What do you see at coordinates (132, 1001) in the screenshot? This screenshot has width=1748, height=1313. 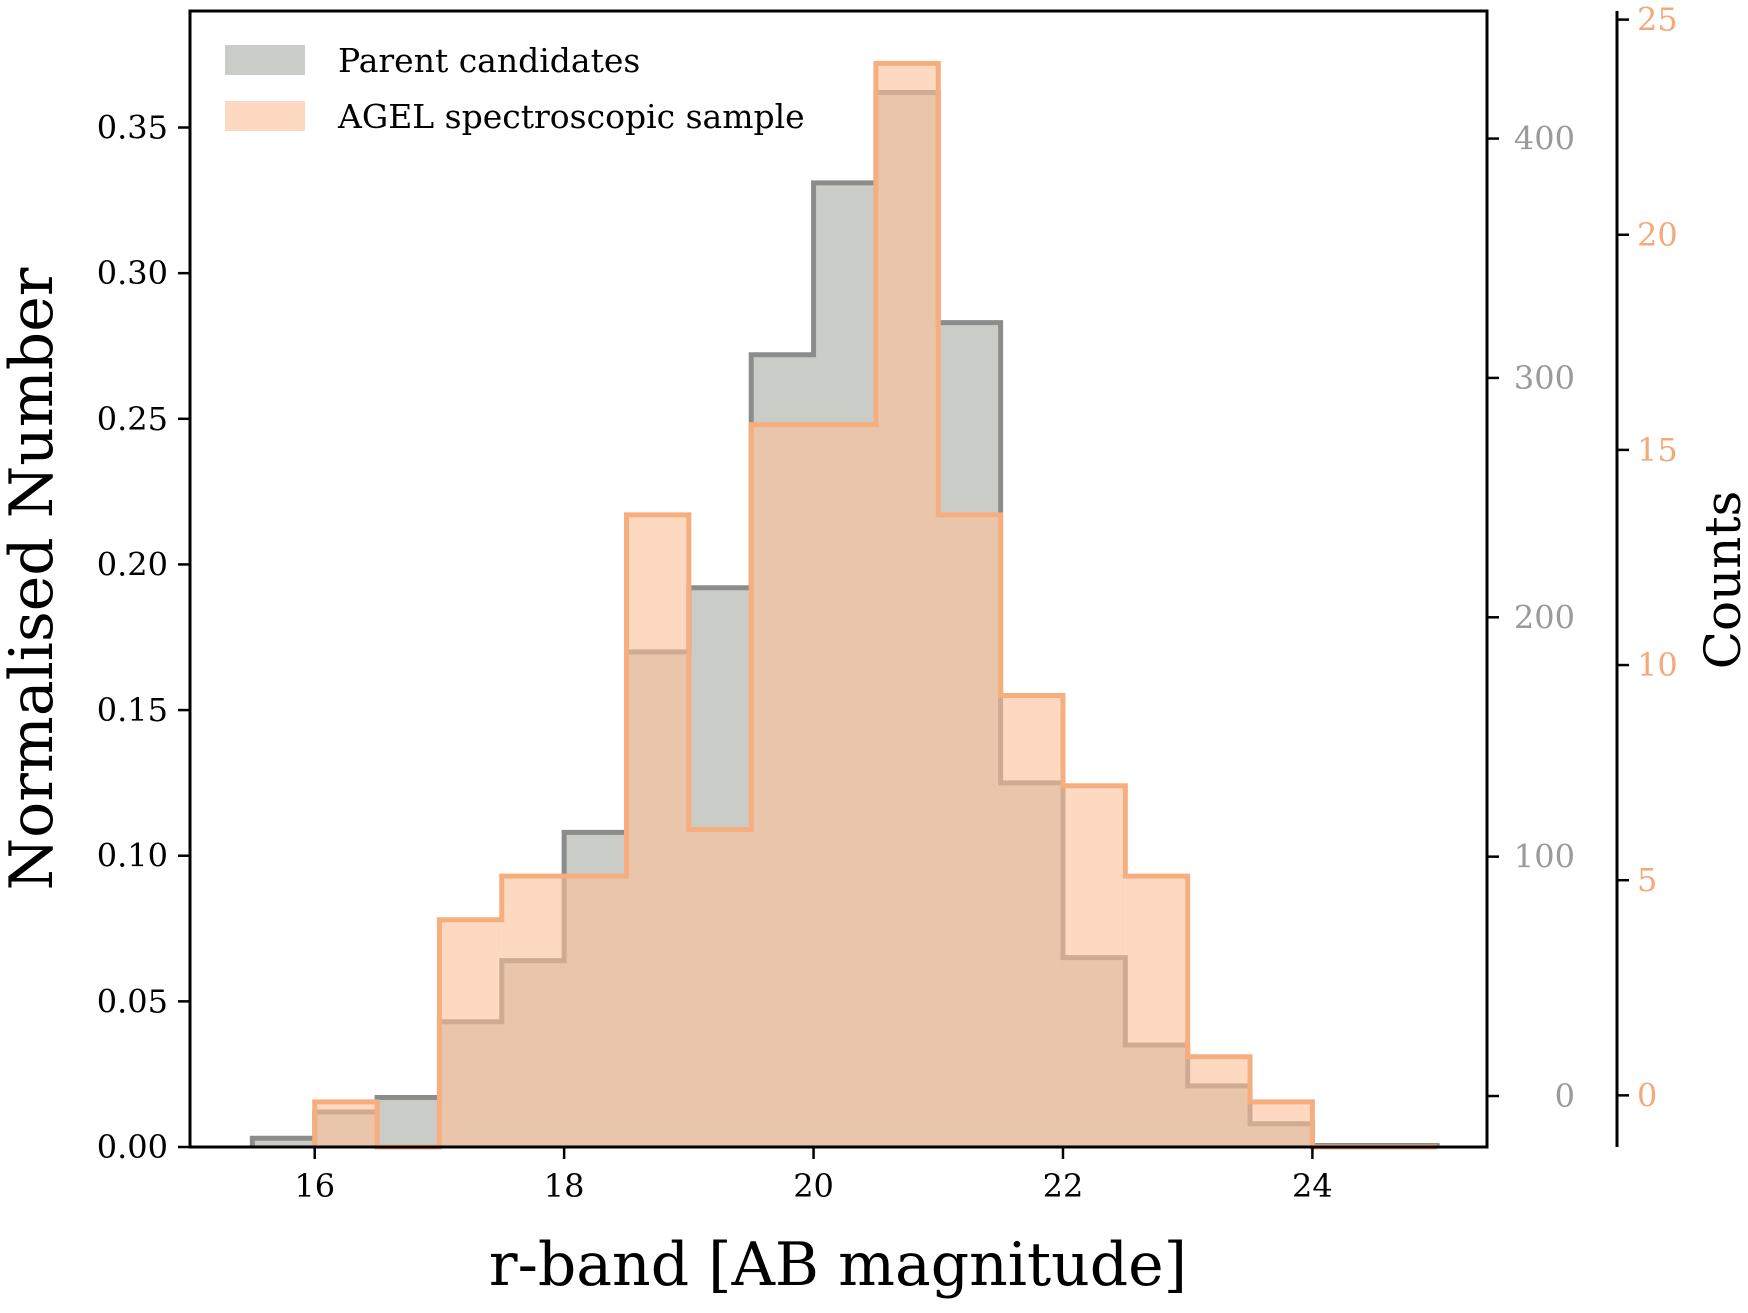 I see `y-tick-label: 0.05` at bounding box center [132, 1001].